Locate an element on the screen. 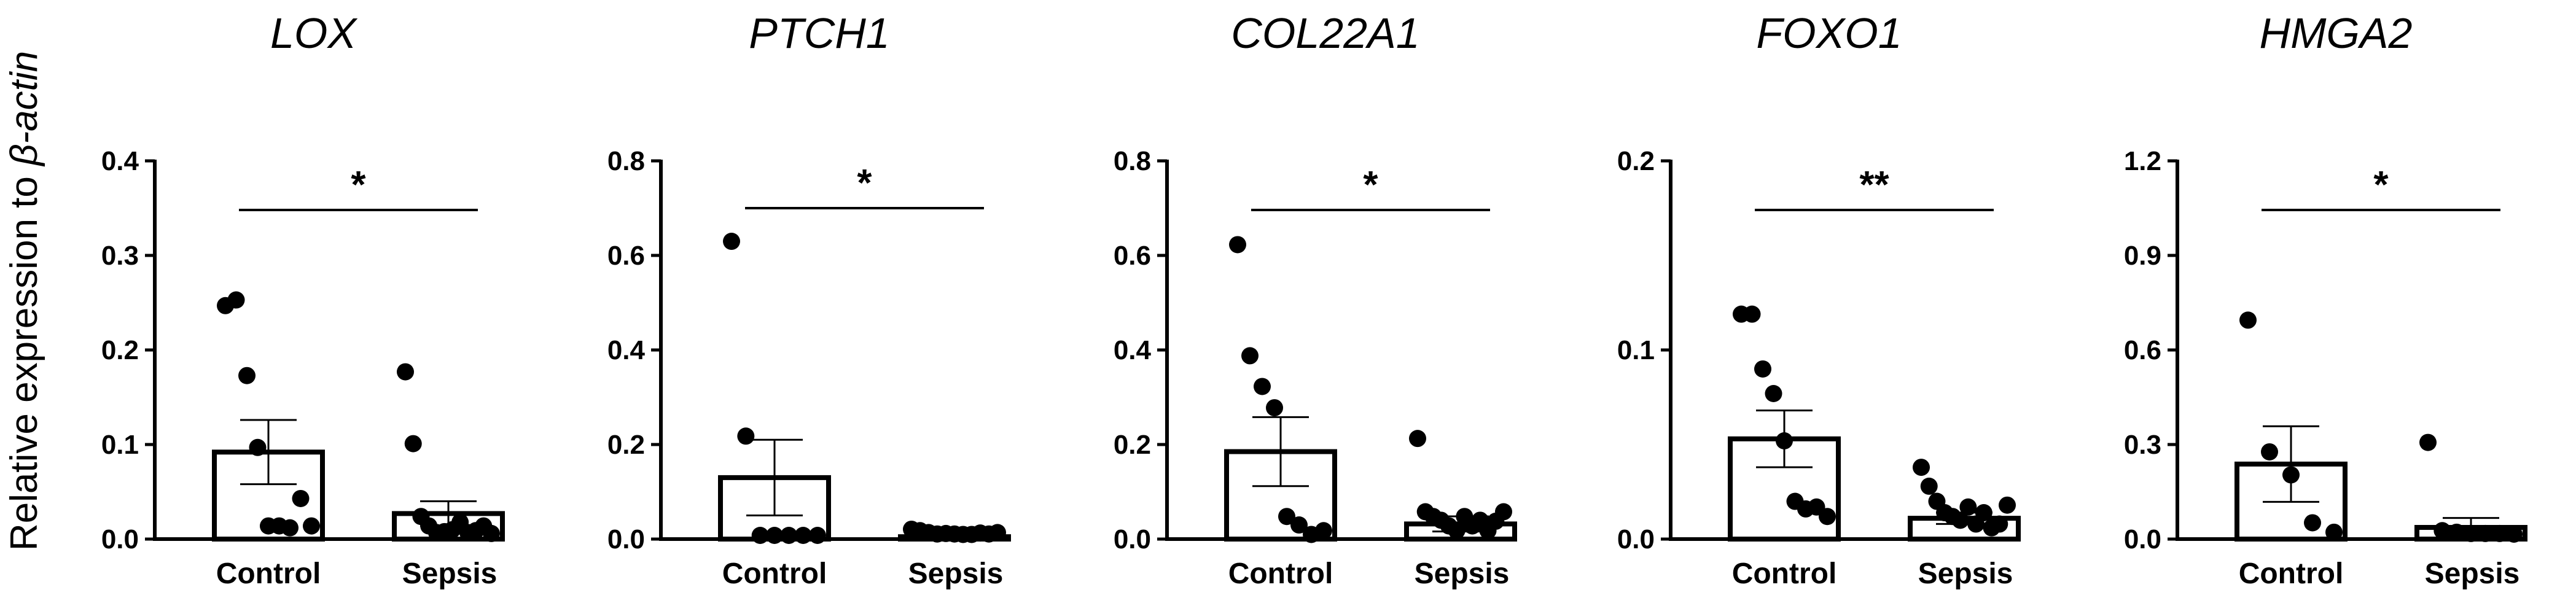 The width and height of the screenshot is (2576, 606). chart-title: FOXO1 is located at coordinates (1829, 33).